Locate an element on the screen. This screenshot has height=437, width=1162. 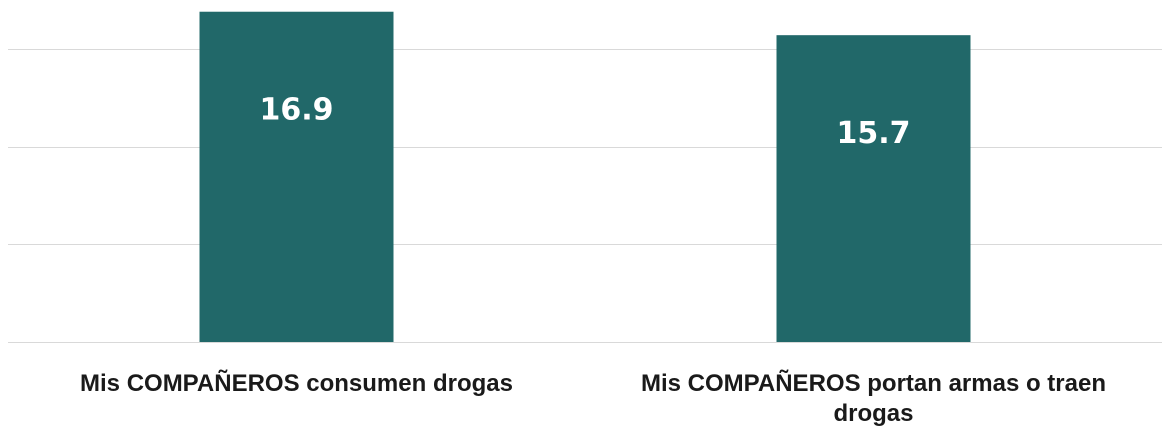
data-label-1: 16.9 is located at coordinates (296, 110).